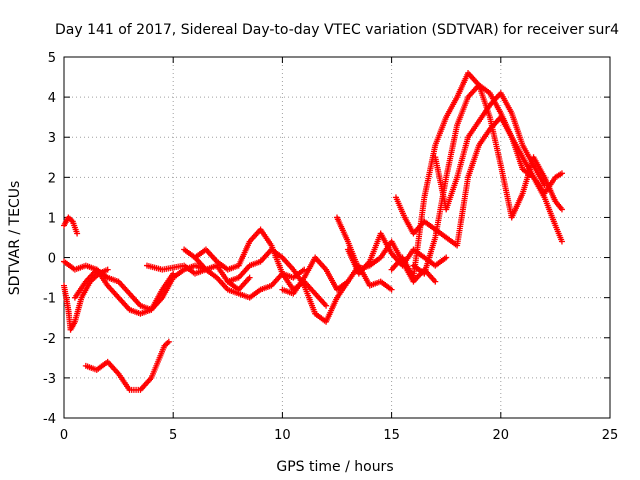 The width and height of the screenshot is (640, 480). What do you see at coordinates (52, 98) in the screenshot?
I see `y-tick-label: 4` at bounding box center [52, 98].